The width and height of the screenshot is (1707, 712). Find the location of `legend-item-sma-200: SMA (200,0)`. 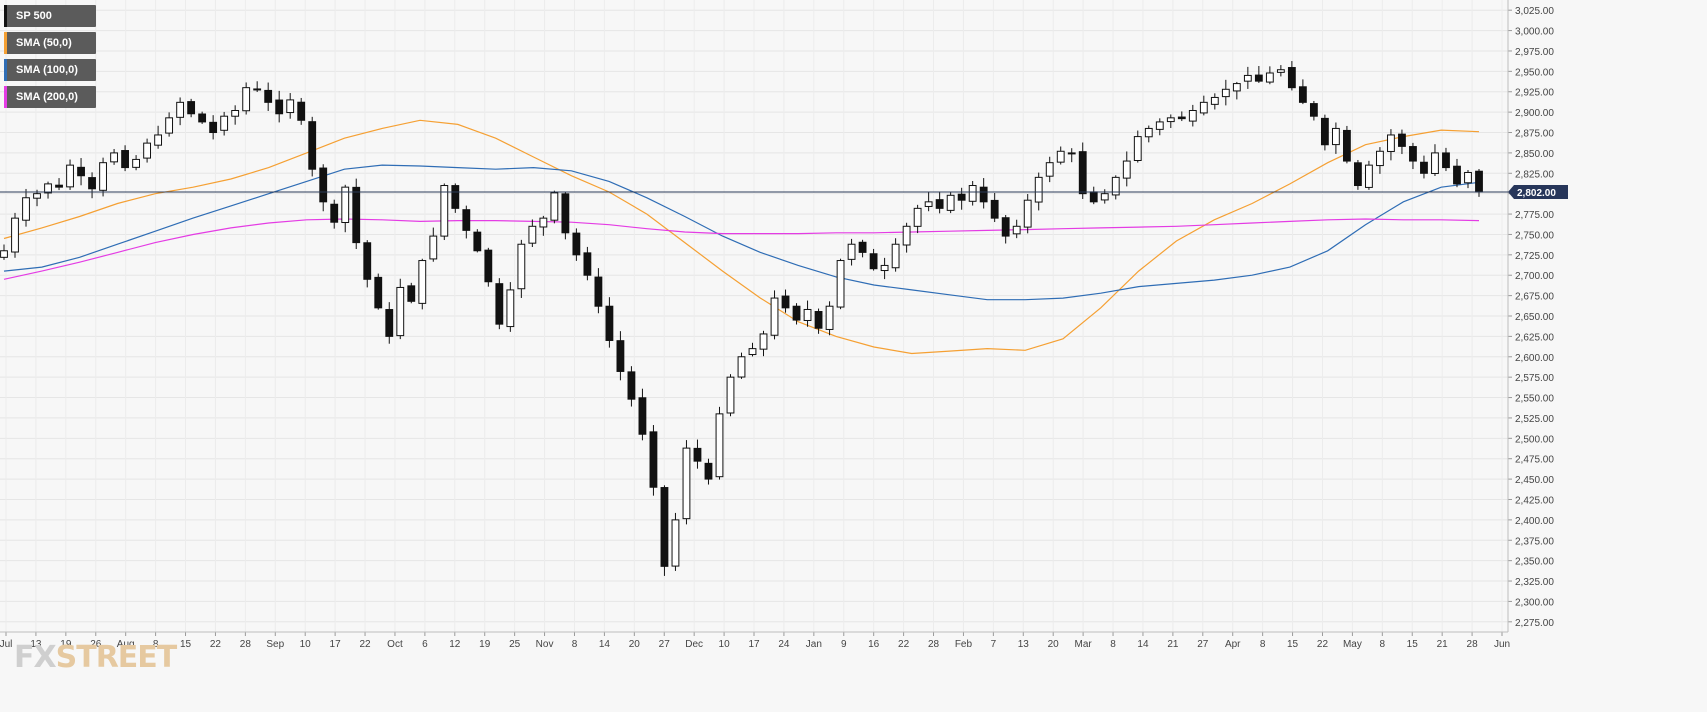

legend-item-sma-200: SMA (200,0) is located at coordinates (50, 97).